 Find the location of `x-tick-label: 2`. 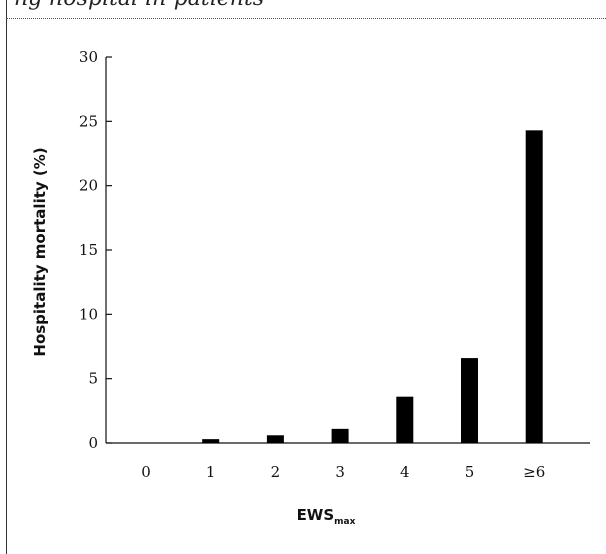

x-tick-label: 2 is located at coordinates (276, 472).